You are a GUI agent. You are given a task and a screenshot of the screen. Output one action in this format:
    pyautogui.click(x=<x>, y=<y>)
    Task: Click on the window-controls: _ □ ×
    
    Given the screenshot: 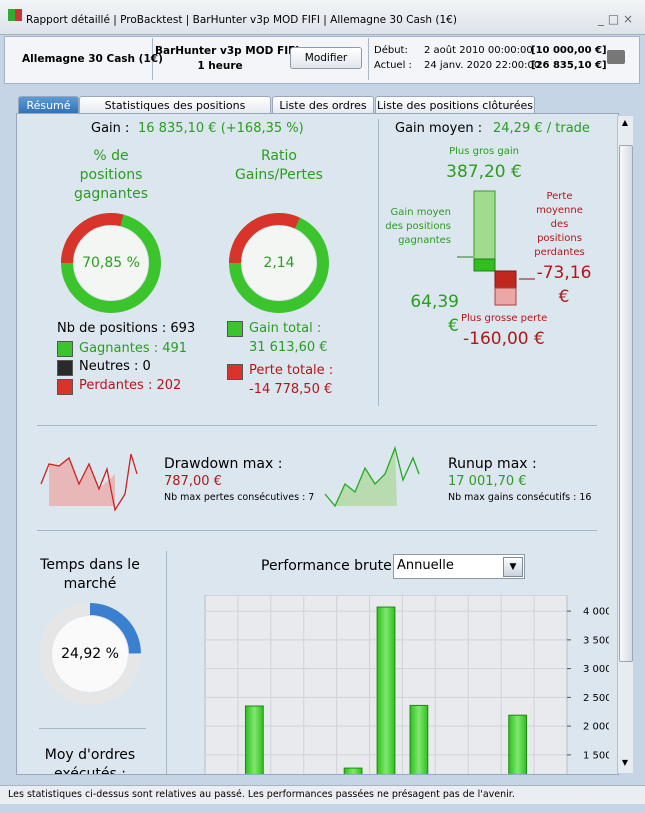 What is the action you would take?
    pyautogui.click(x=616, y=19)
    